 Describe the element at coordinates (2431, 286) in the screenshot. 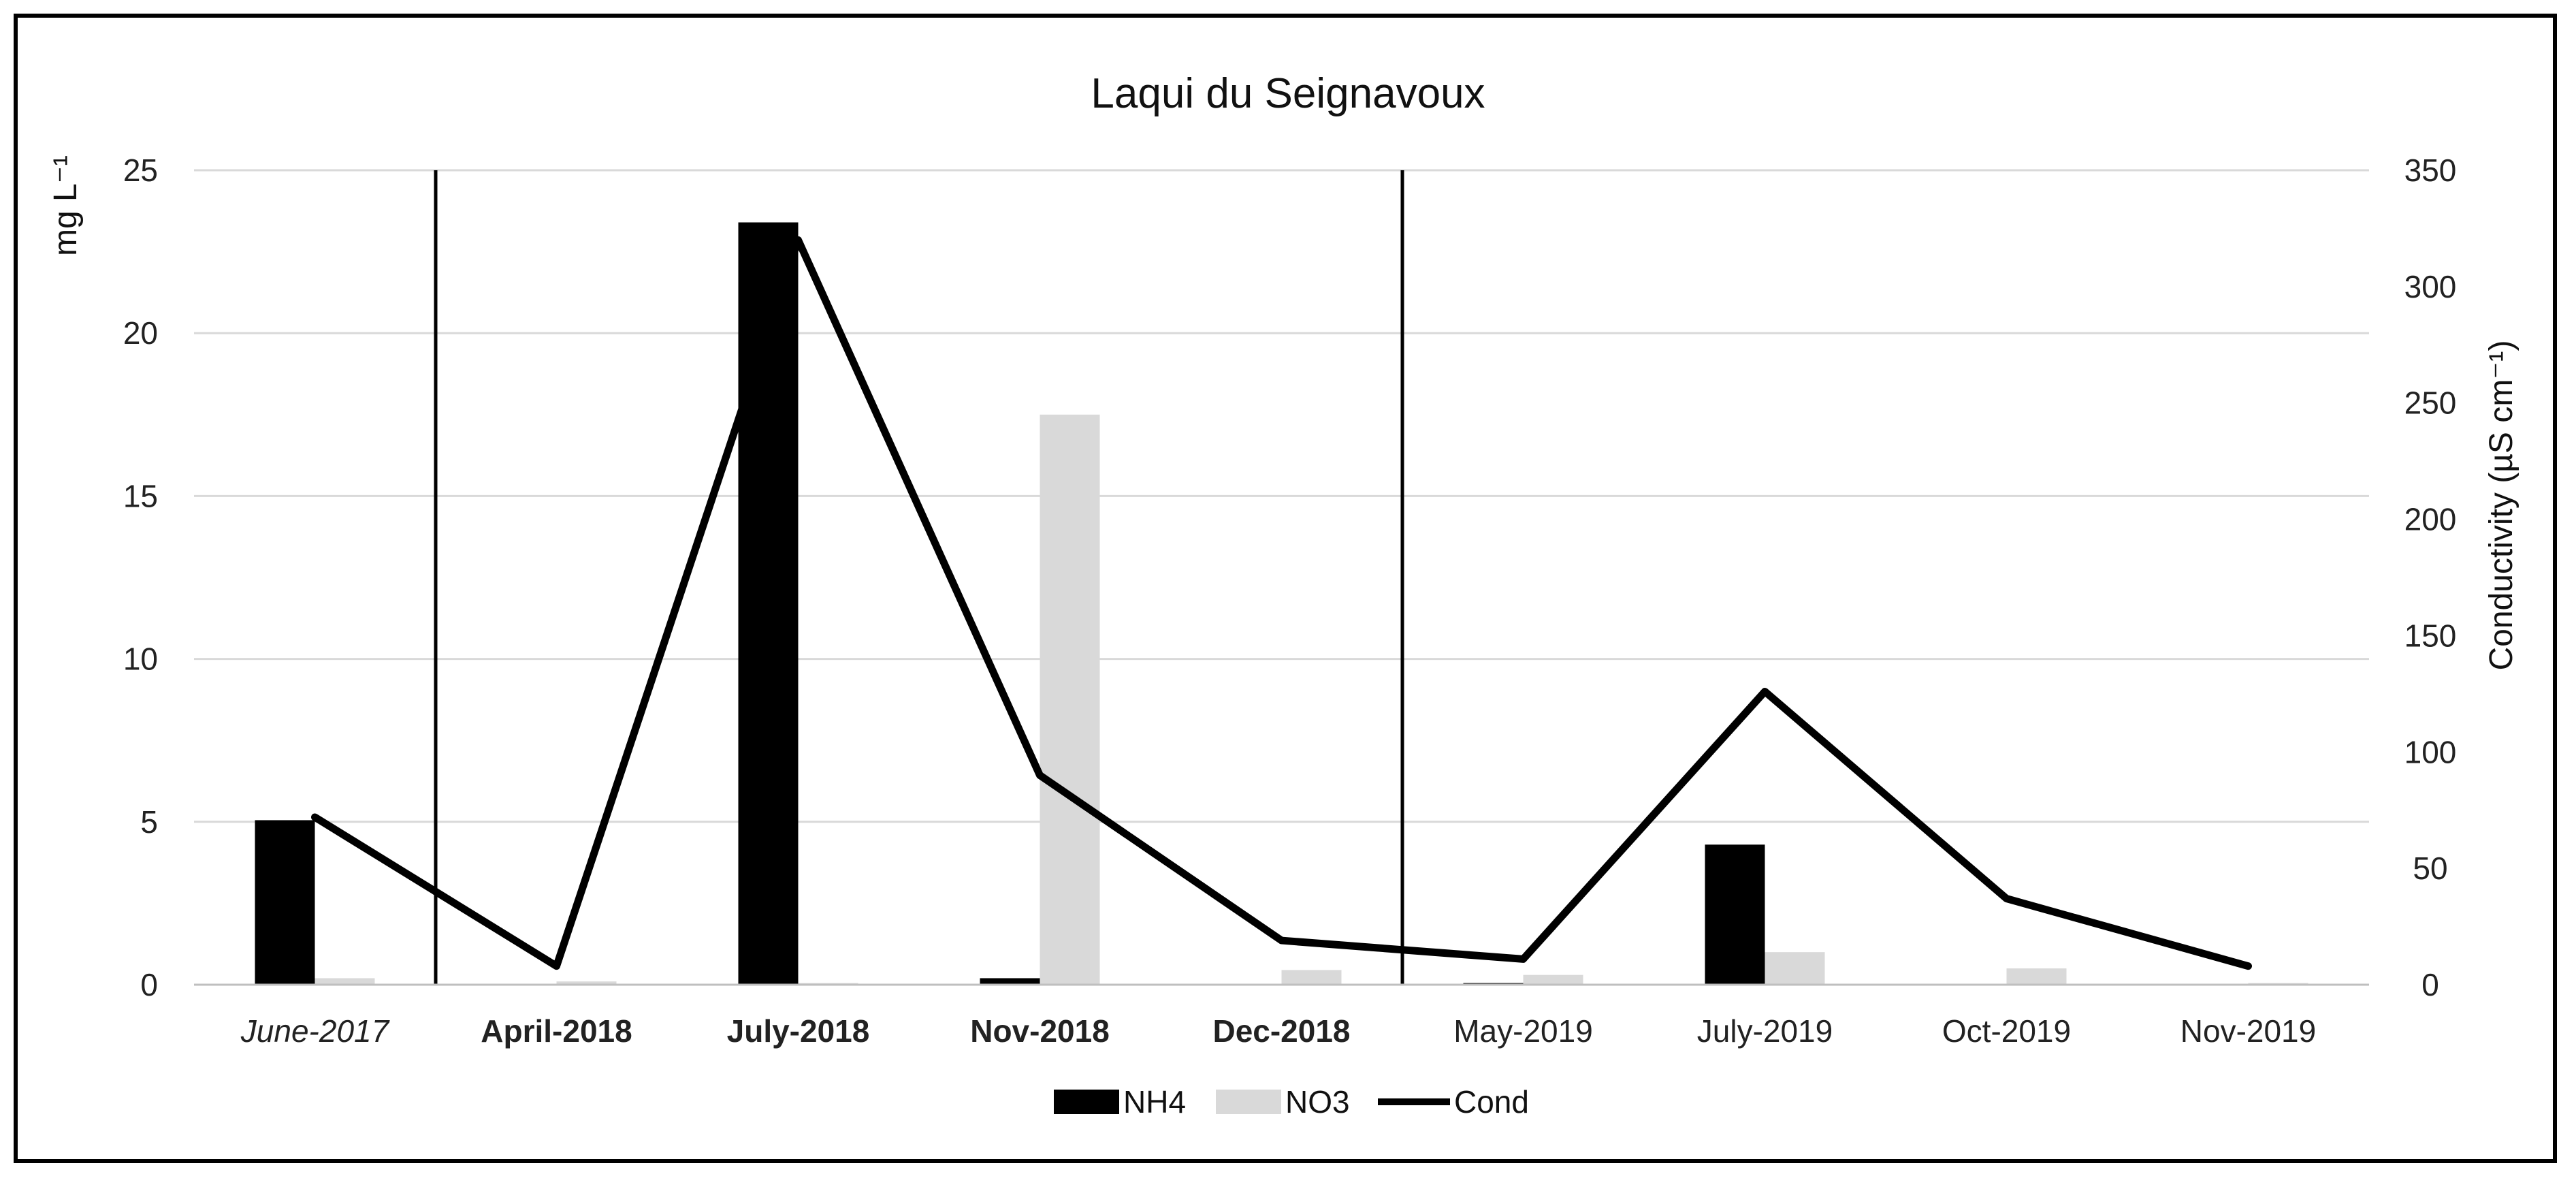

I see `right-tick-label: 300` at that location.